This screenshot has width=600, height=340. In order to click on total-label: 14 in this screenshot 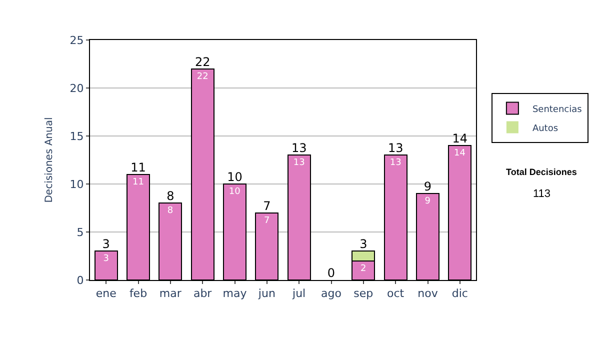, I will do `click(460, 139)`.